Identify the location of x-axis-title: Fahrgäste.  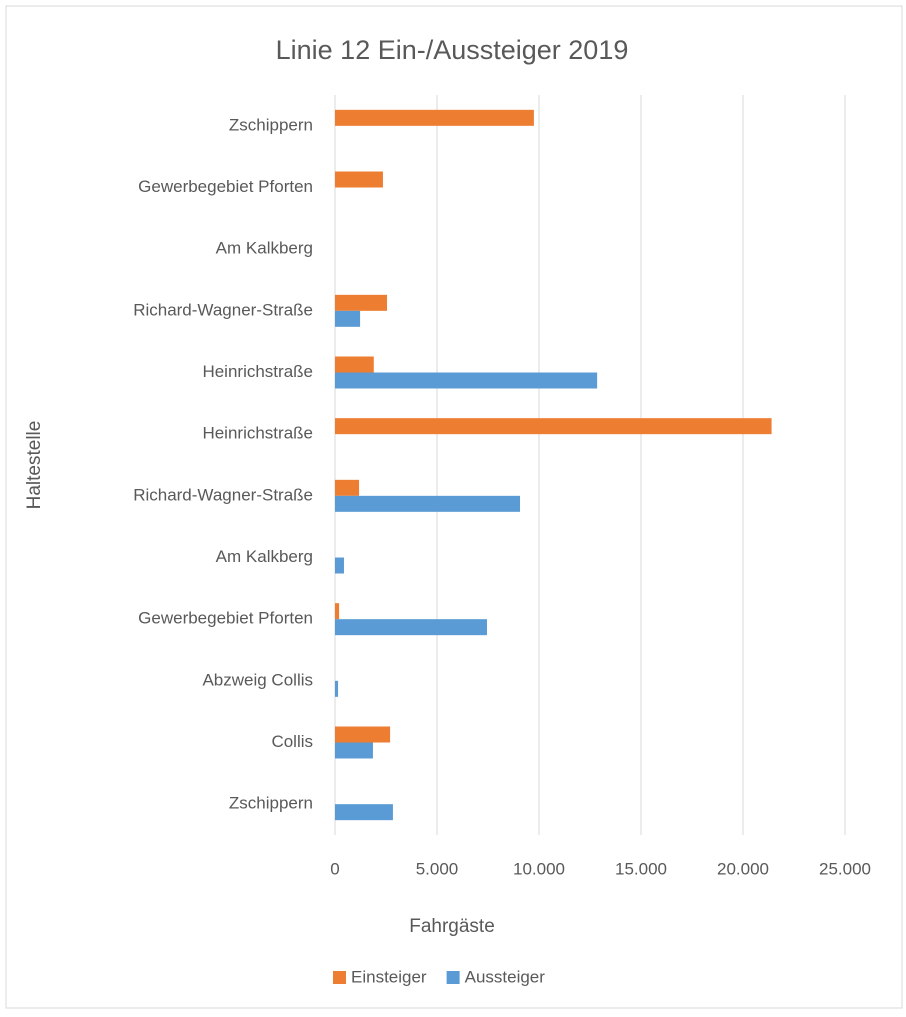
(452, 926).